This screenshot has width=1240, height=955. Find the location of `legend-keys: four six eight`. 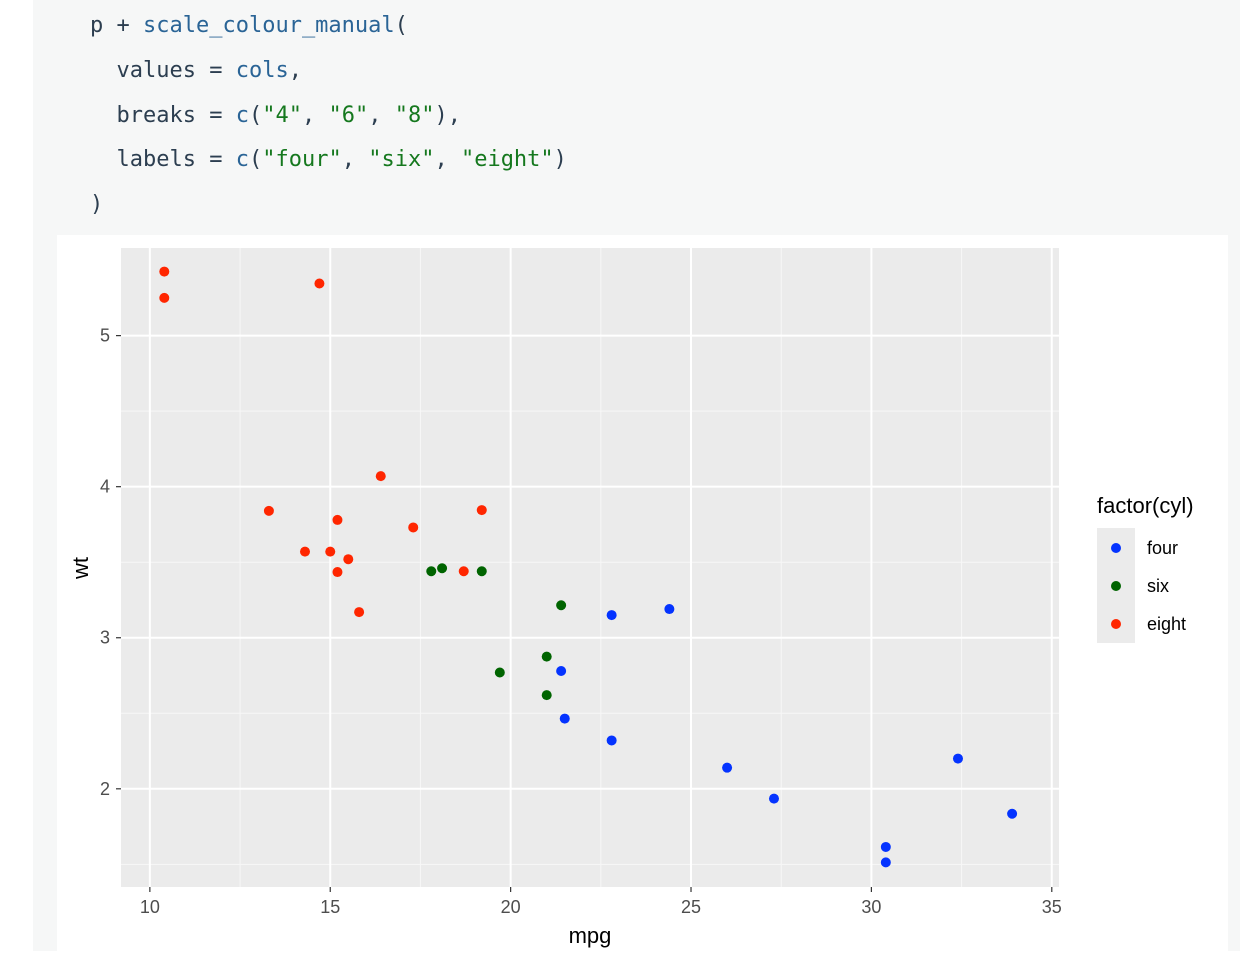

legend-keys: four six eight is located at coordinates (1141, 585).